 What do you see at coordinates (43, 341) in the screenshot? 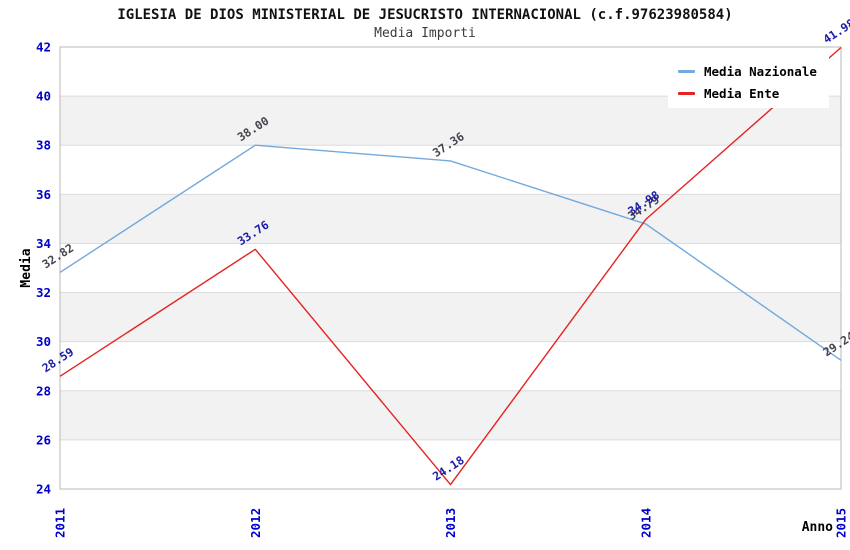
I see `y-tick-label: 30` at bounding box center [43, 341].